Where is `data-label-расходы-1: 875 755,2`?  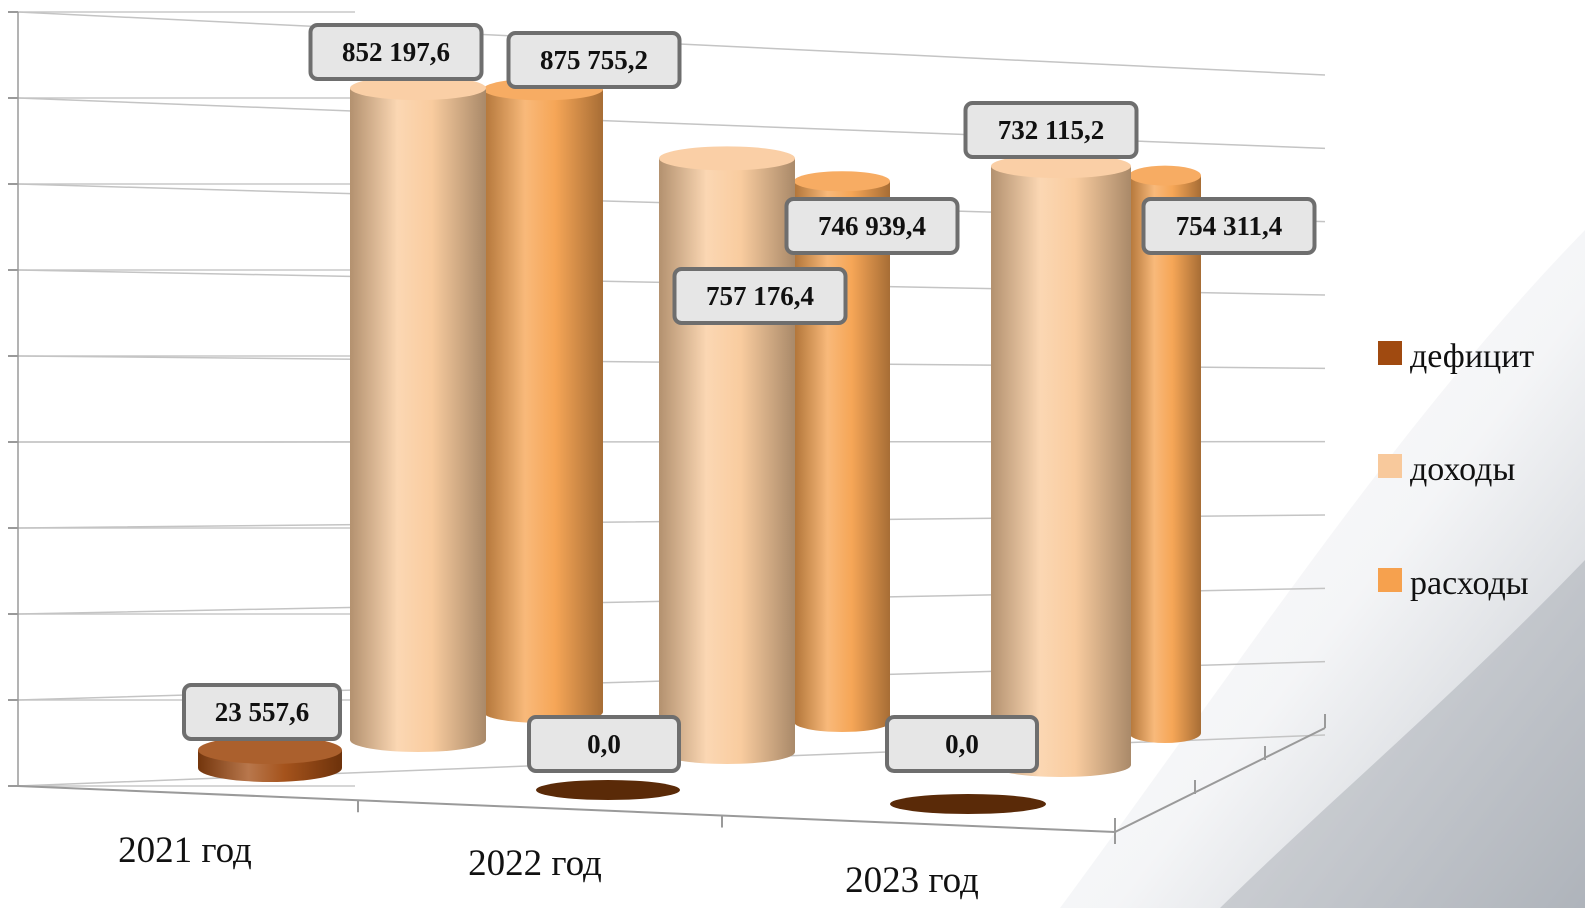
data-label-расходы-1: 875 755,2 is located at coordinates (594, 60).